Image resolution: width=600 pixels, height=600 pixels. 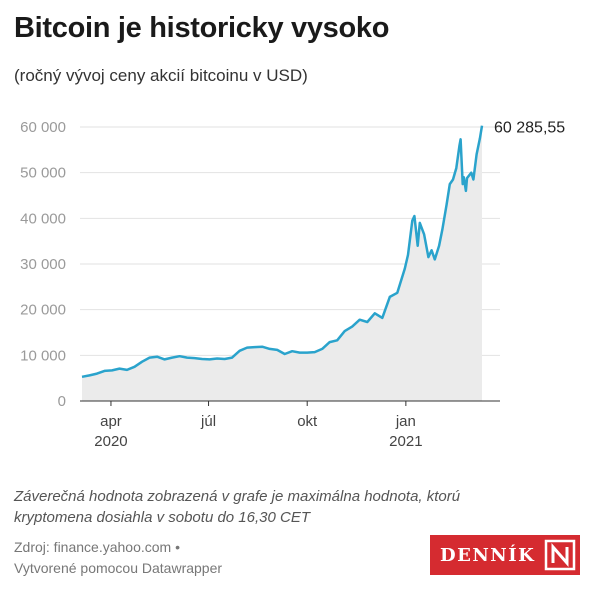 I want to click on y-tick-label: 30 000, so click(x=43, y=264).